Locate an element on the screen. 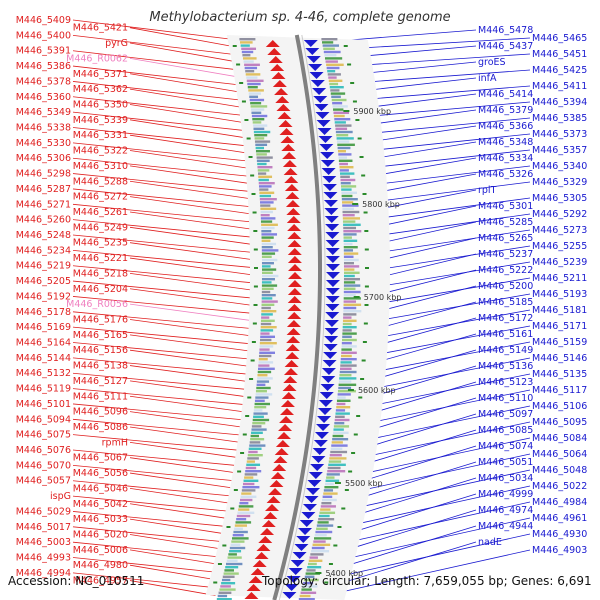  right-gene-label: M446_5451 is located at coordinates (559, 54).